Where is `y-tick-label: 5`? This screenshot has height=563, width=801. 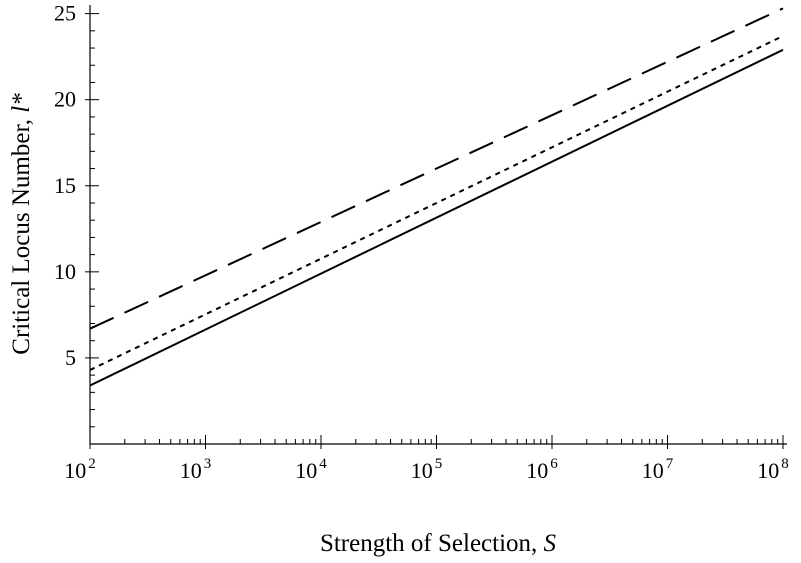 y-tick-label: 5 is located at coordinates (70, 357).